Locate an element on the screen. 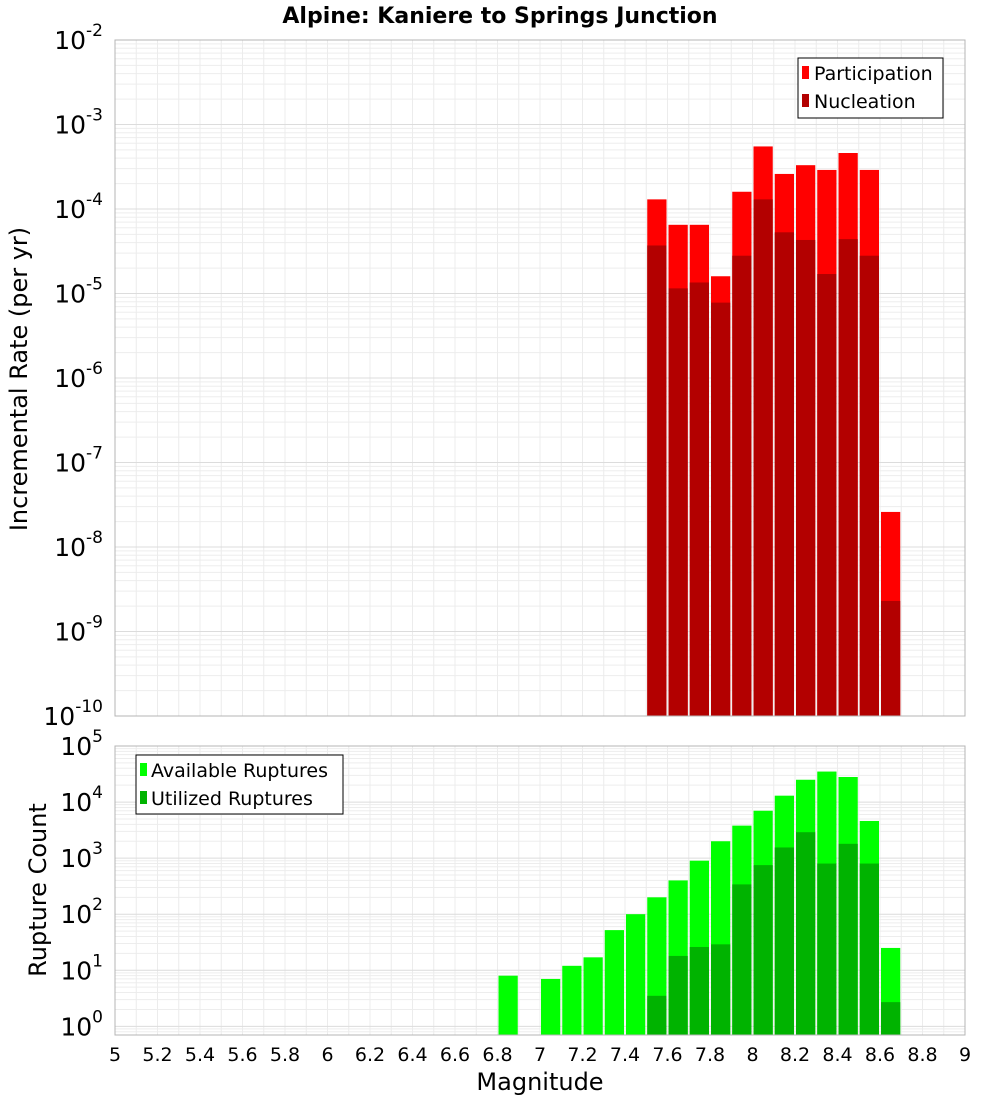  top-y-tick-label: 10⁻¹⁰ is located at coordinates (73, 714).